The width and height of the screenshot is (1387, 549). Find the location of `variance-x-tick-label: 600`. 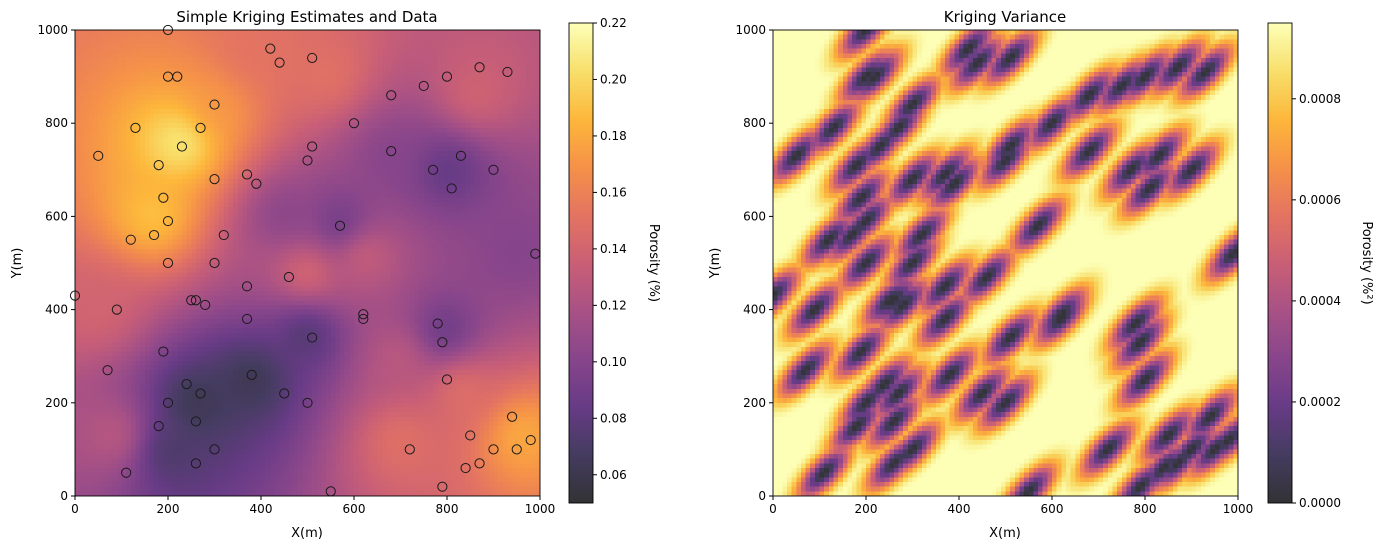

variance-x-tick-label: 600 is located at coordinates (1052, 509).